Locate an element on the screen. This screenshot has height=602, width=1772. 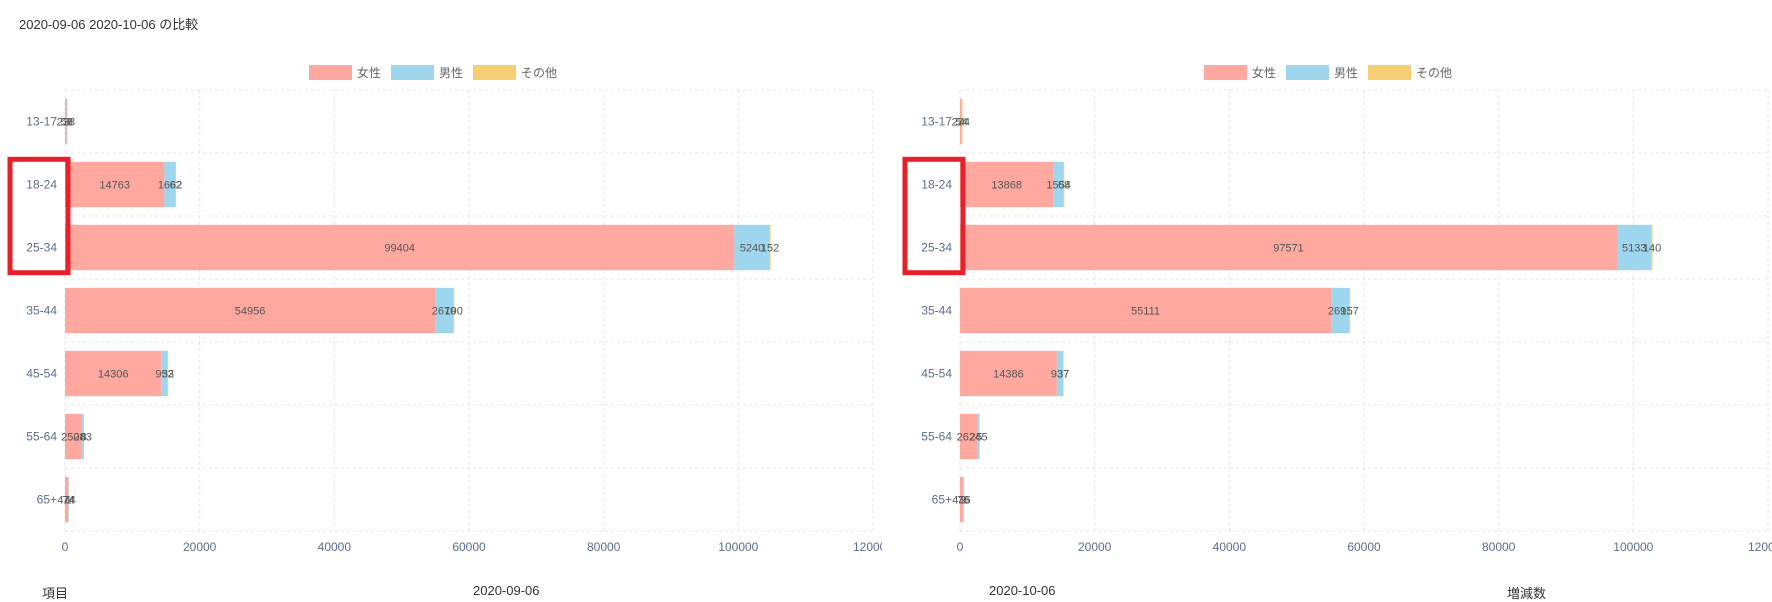
data-label: 37 is located at coordinates (1063, 375).